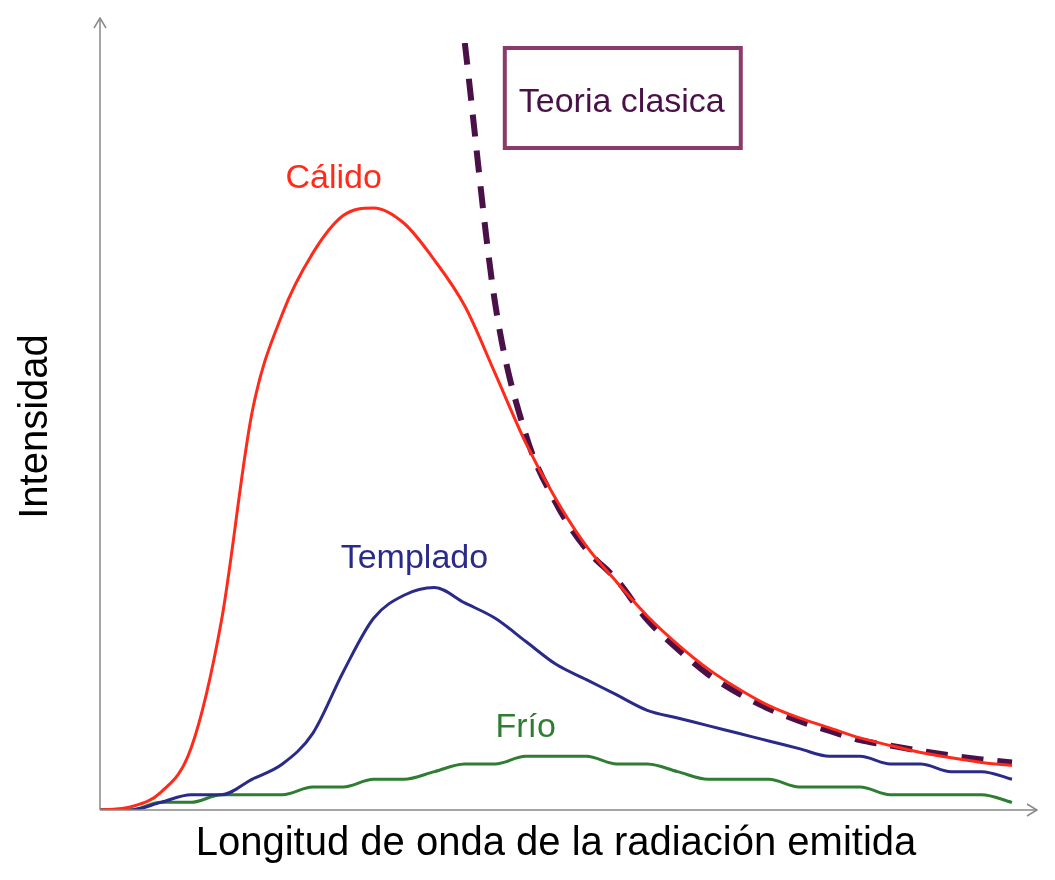 This screenshot has width=1055, height=880. I want to click on y-axis-title: Intensidad, so click(33, 426).